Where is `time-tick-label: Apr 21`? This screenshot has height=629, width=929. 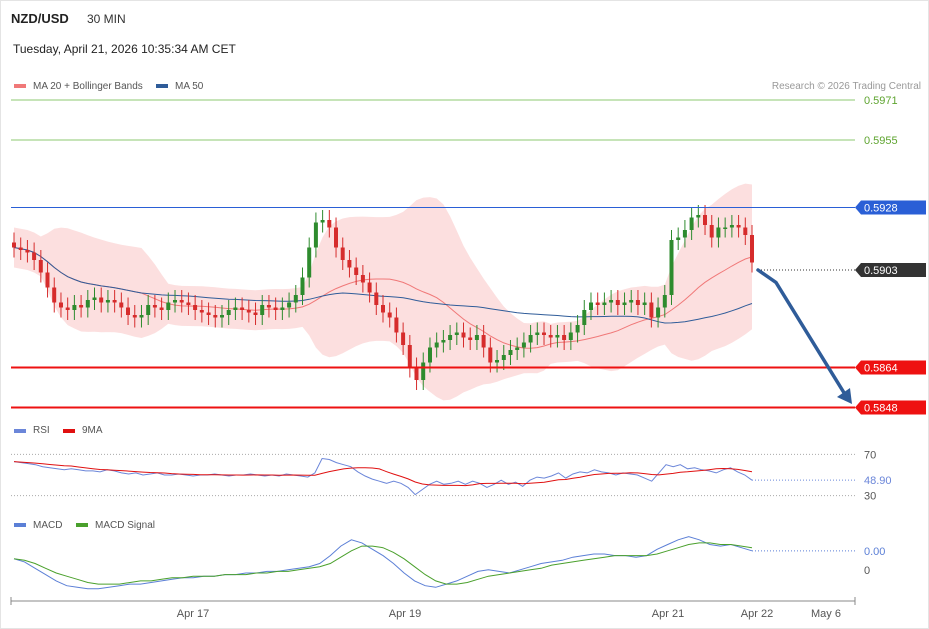
time-tick-label: Apr 21 is located at coordinates (668, 614).